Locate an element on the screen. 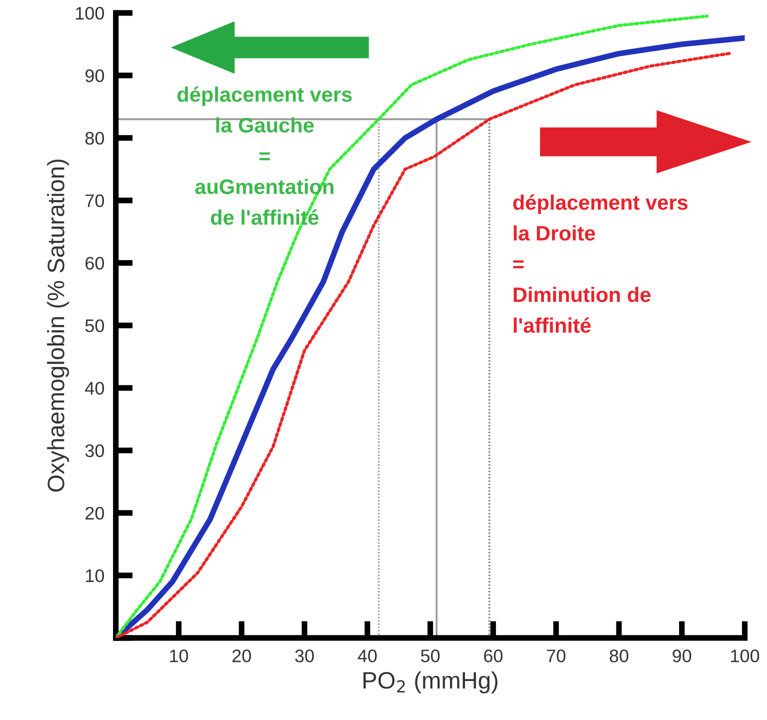  y-tick-label: 80 is located at coordinates (94, 138).